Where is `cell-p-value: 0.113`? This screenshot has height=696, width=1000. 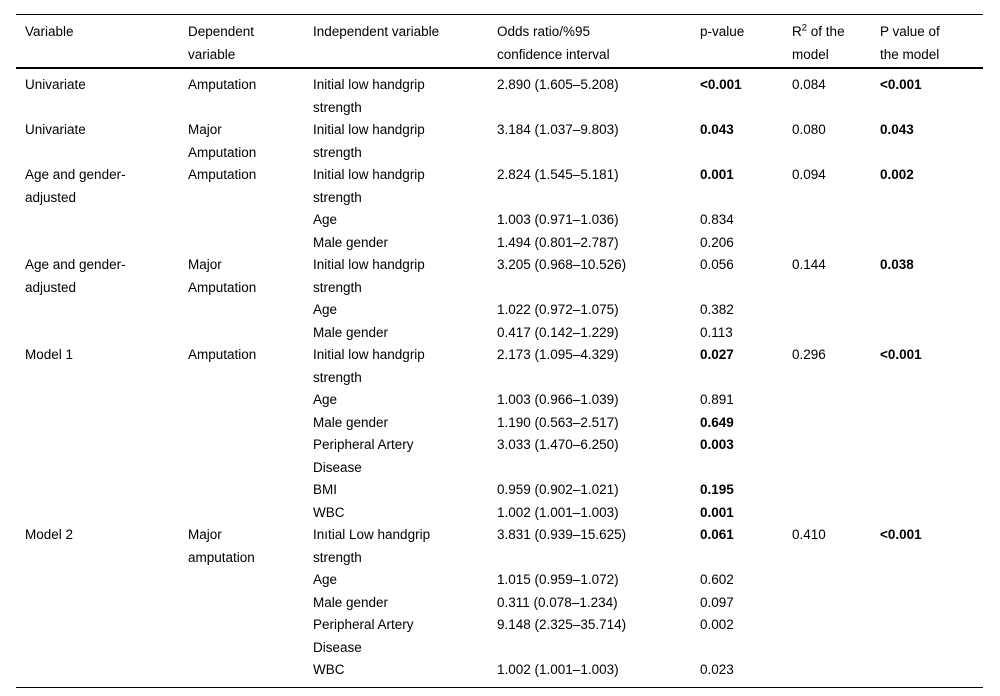
cell-p-value: 0.113 is located at coordinates (716, 332).